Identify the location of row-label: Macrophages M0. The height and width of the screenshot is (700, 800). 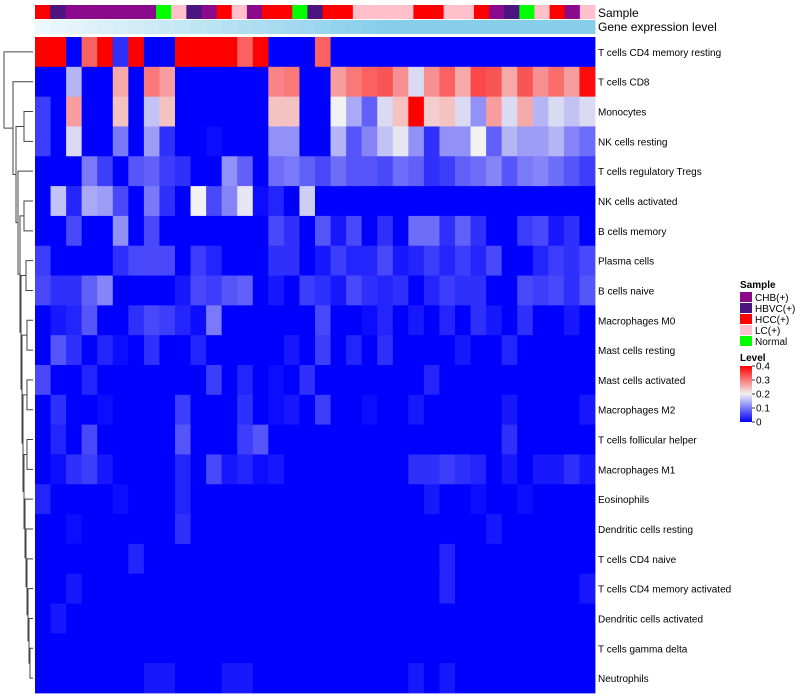
(637, 321).